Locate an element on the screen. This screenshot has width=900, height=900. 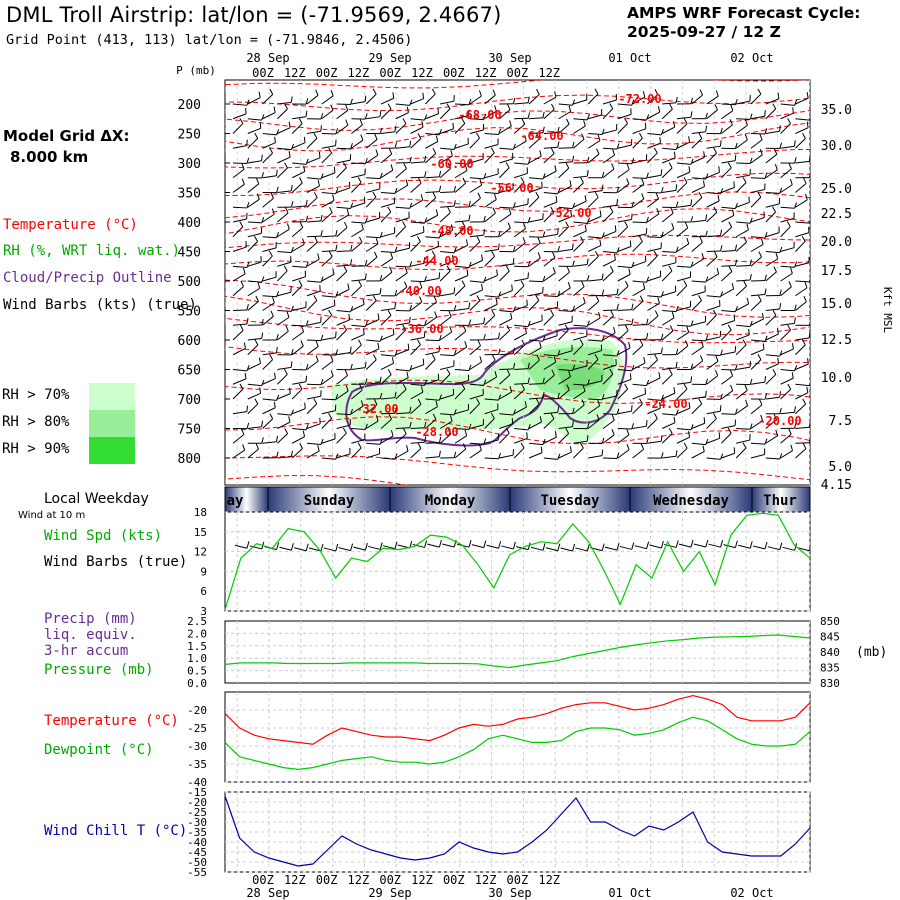
temperature-contour is located at coordinates (517, 121).